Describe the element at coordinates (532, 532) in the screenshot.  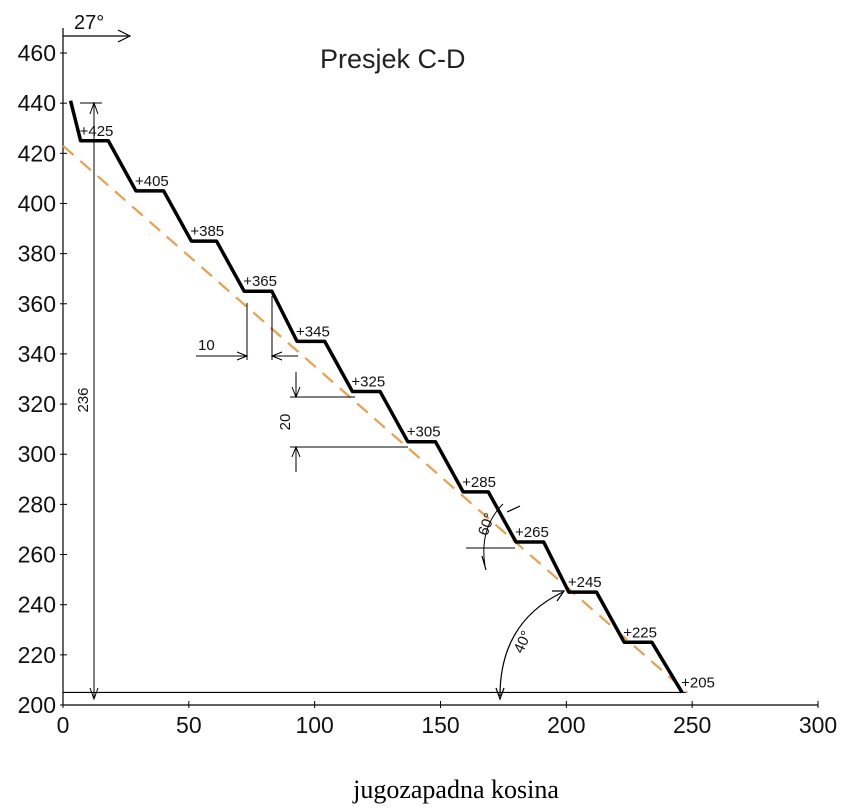
I see `bench-level-label: +265` at that location.